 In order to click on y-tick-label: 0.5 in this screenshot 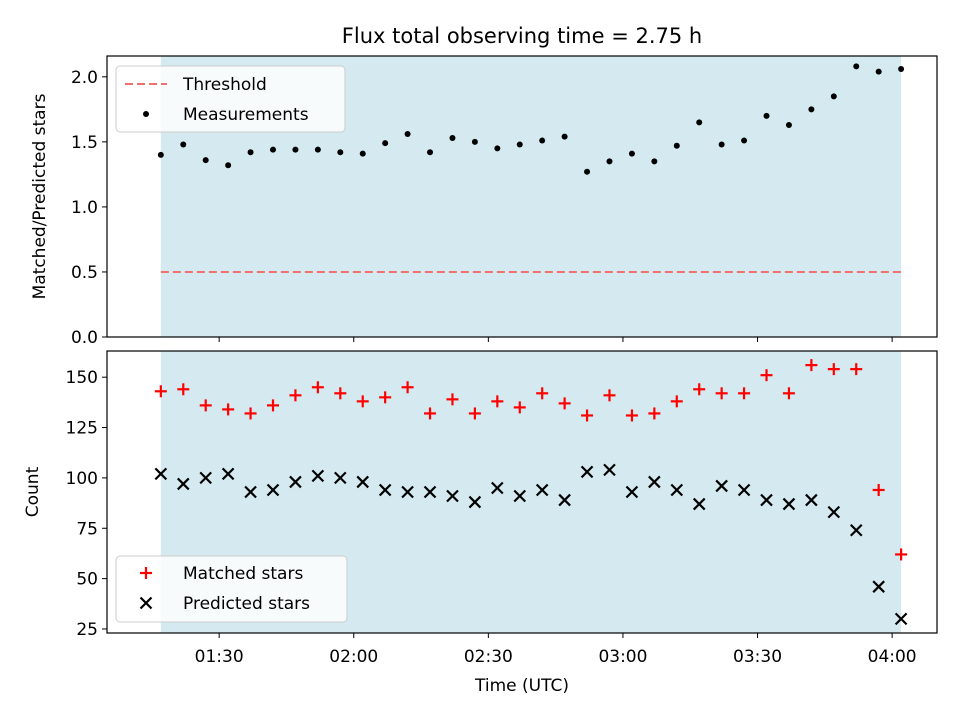, I will do `click(84, 273)`.